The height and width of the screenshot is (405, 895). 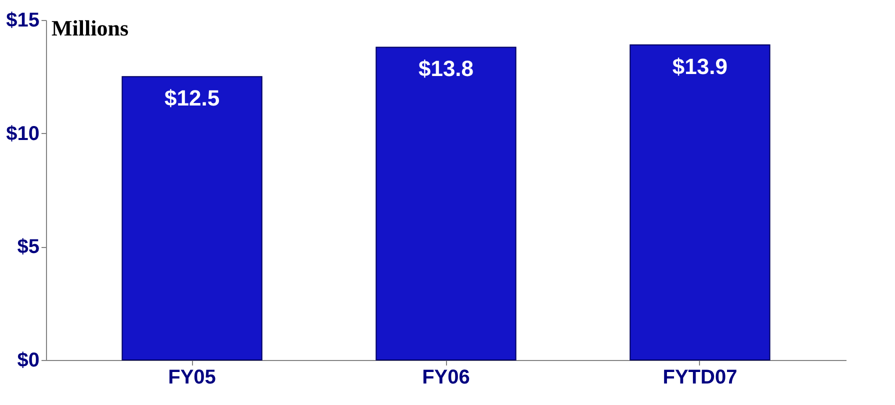 I want to click on y-tick-label: $10, so click(x=23, y=133).